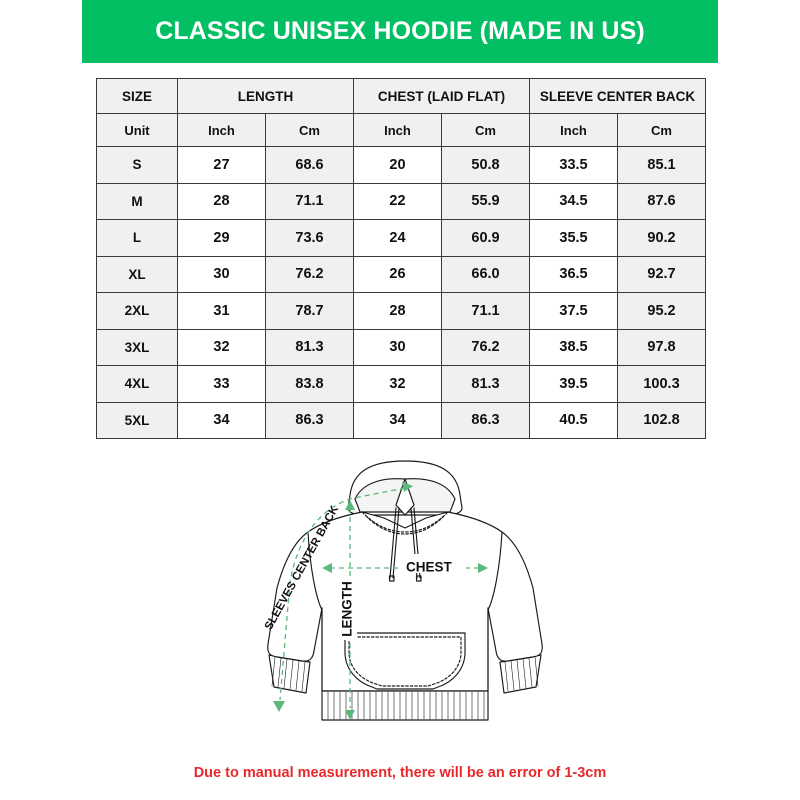  Describe the element at coordinates (397, 347) in the screenshot. I see `cell-chest-inch: 30` at that location.